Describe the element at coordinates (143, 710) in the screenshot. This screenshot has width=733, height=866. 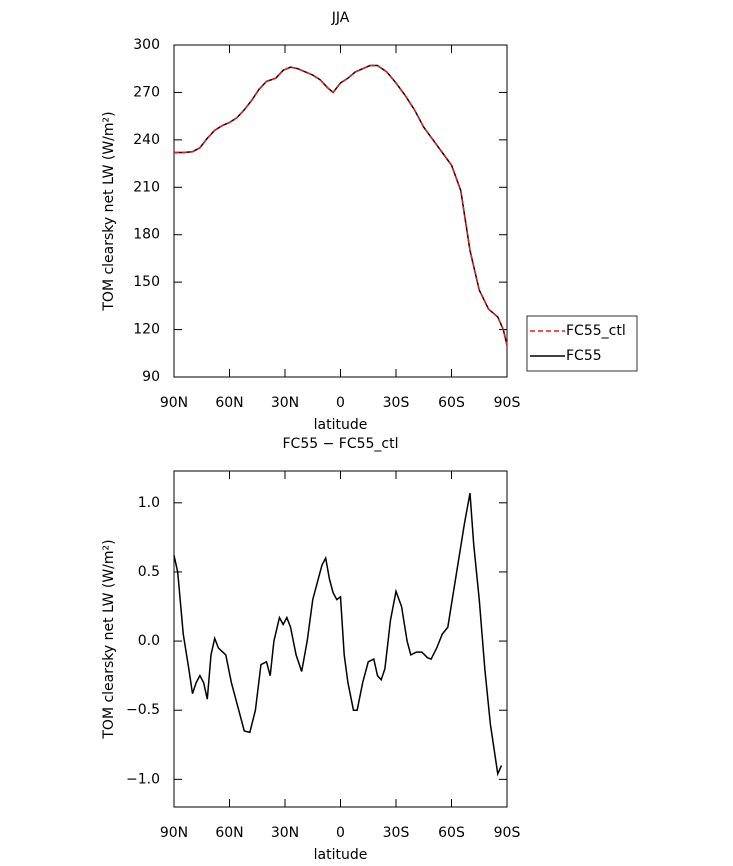
I see `y-tick-label: −0.5` at that location.